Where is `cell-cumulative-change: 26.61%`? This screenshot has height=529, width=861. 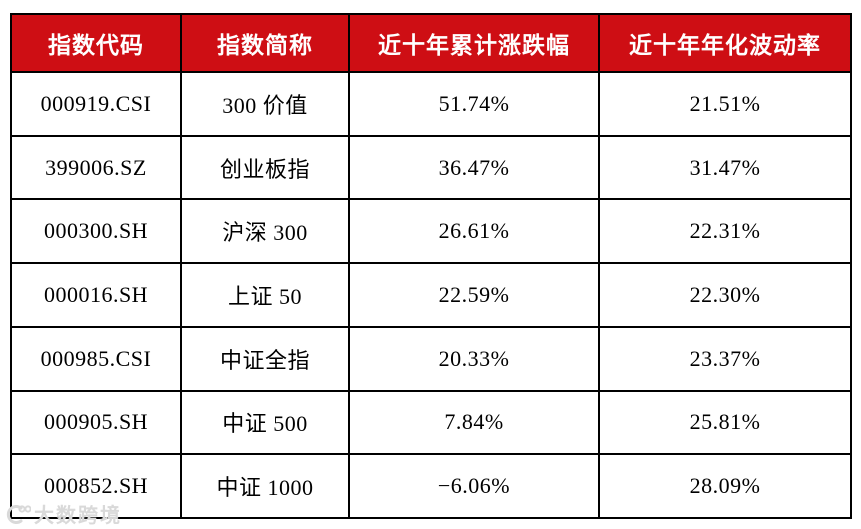 cell-cumulative-change: 26.61% is located at coordinates (474, 231).